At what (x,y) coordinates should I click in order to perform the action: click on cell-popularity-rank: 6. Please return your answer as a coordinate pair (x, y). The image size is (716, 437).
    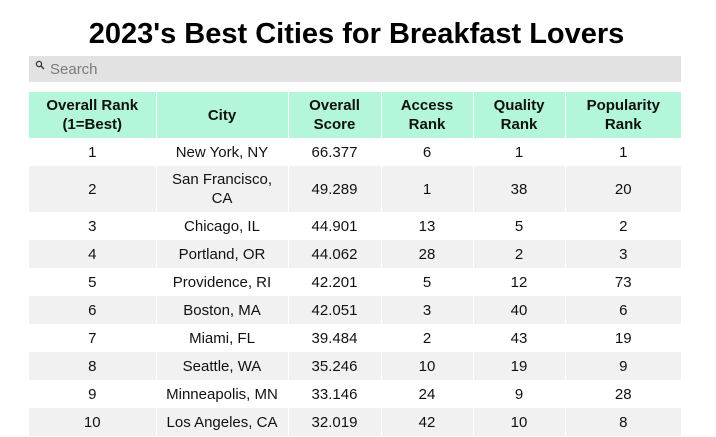
    Looking at the image, I should click on (623, 310).